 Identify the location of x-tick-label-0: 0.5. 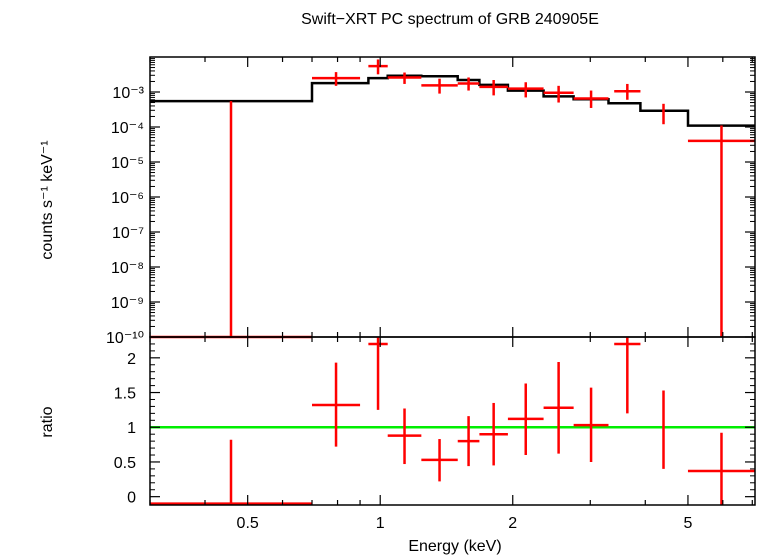
(248, 523).